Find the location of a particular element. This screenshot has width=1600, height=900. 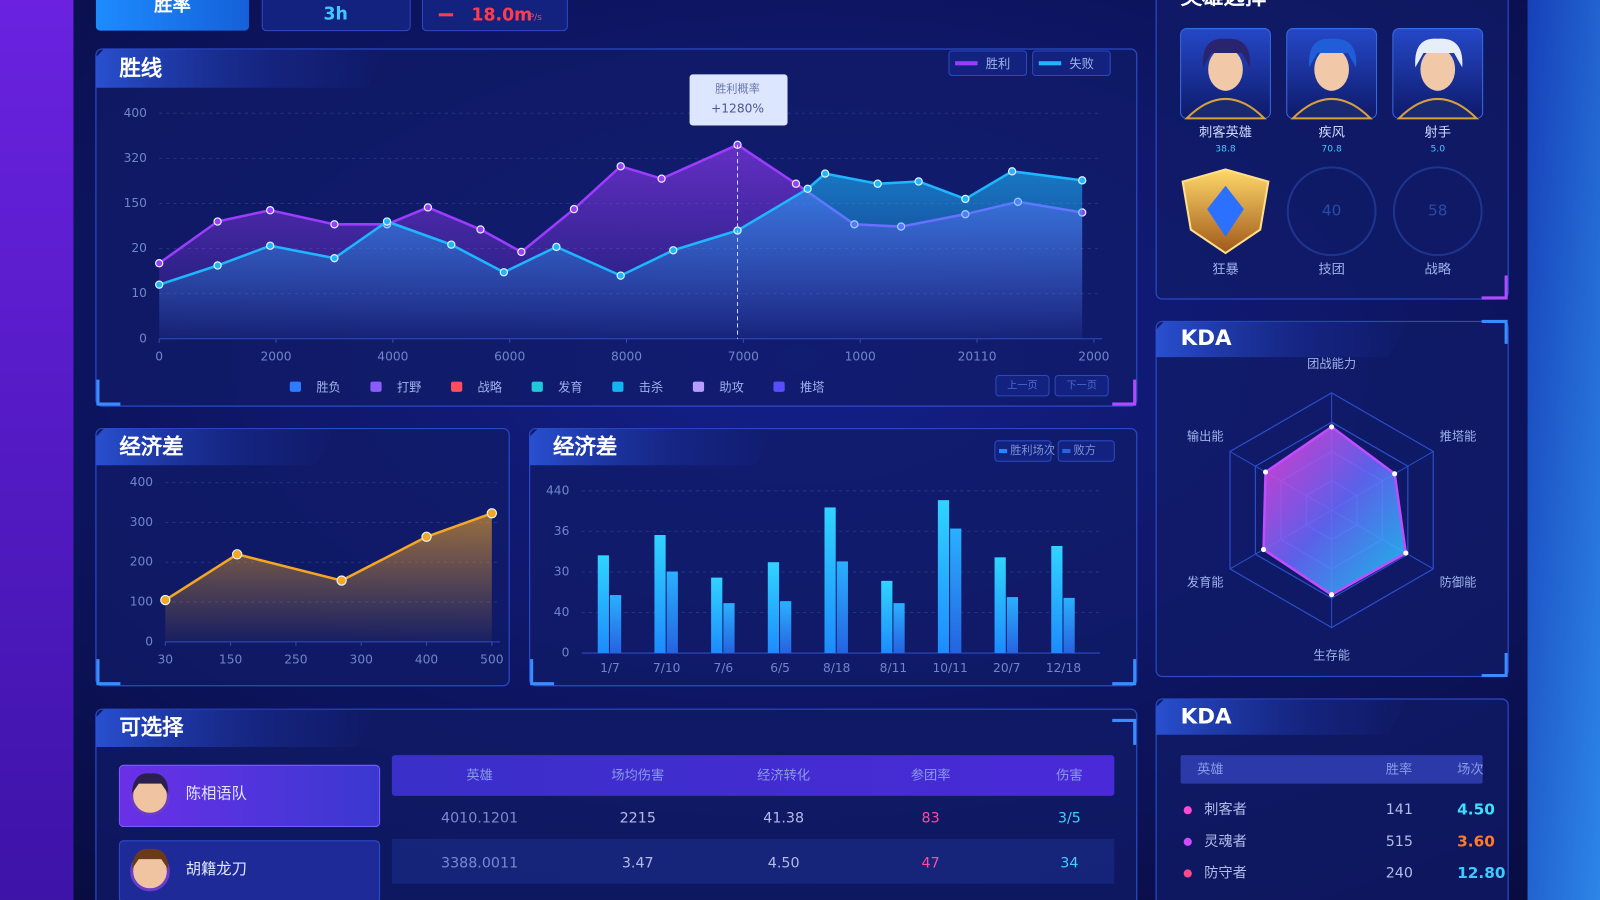

list-cell: 刺客者 is located at coordinates (1225, 809).